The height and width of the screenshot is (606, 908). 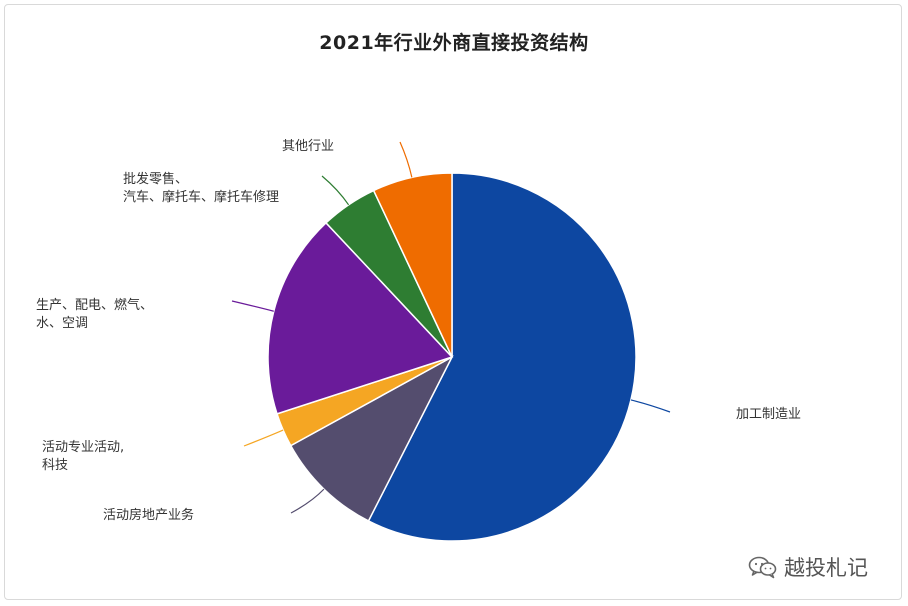 I want to click on slice-label: 加工制造业, so click(x=769, y=414).